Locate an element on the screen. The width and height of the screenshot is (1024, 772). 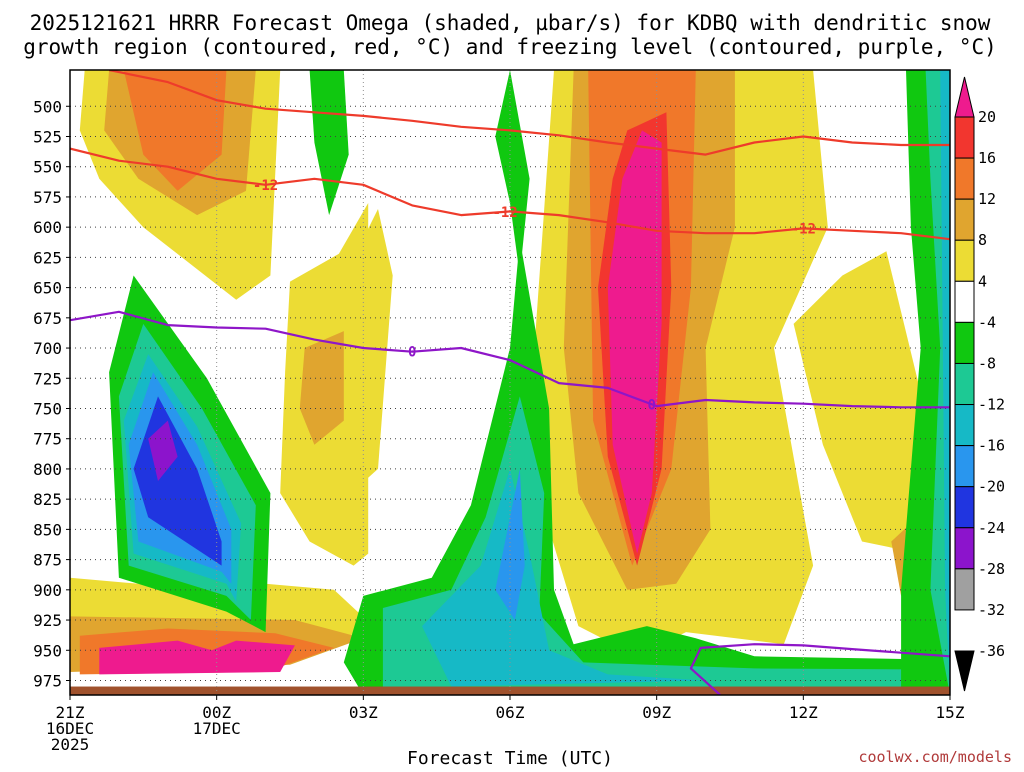
y-tick-label-650: 650 is located at coordinates (47, 288).